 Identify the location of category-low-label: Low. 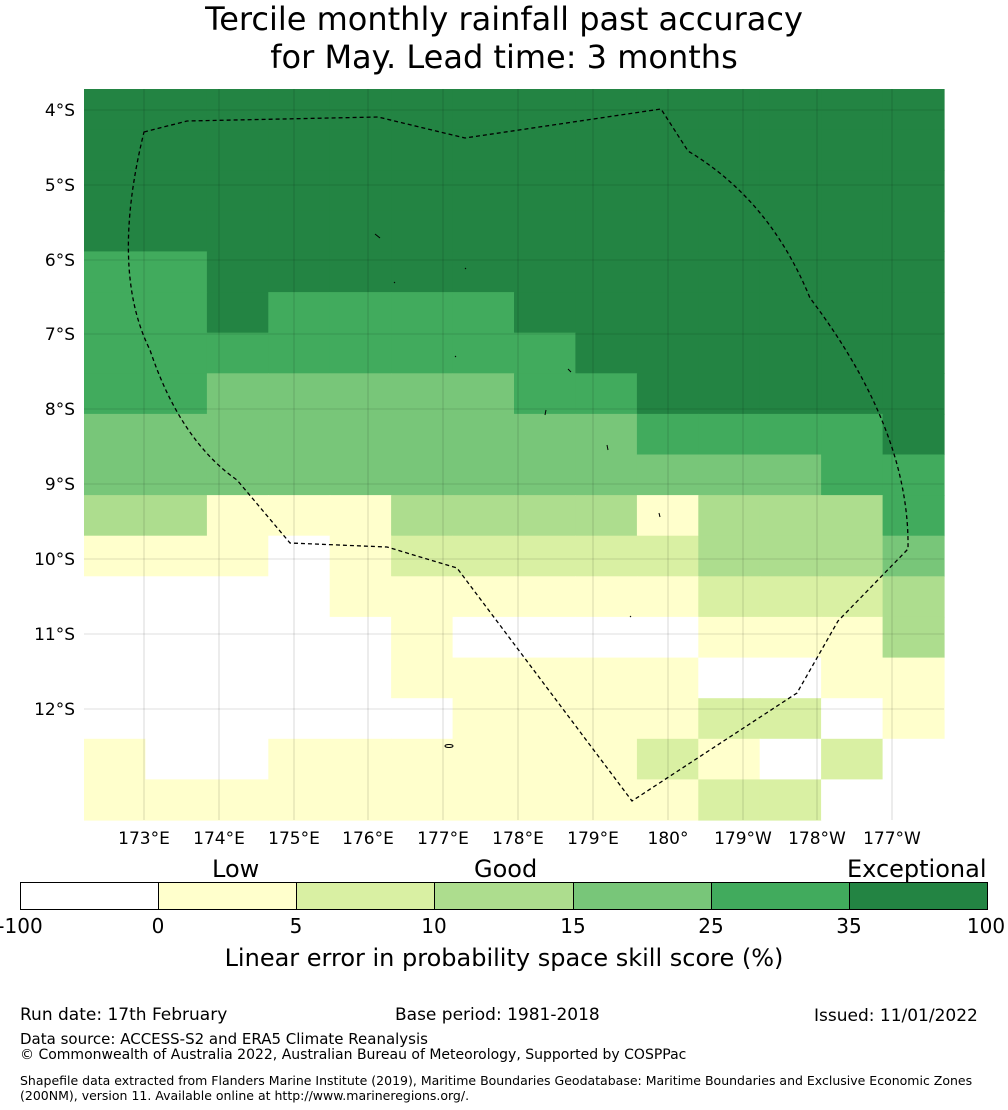
(236, 869).